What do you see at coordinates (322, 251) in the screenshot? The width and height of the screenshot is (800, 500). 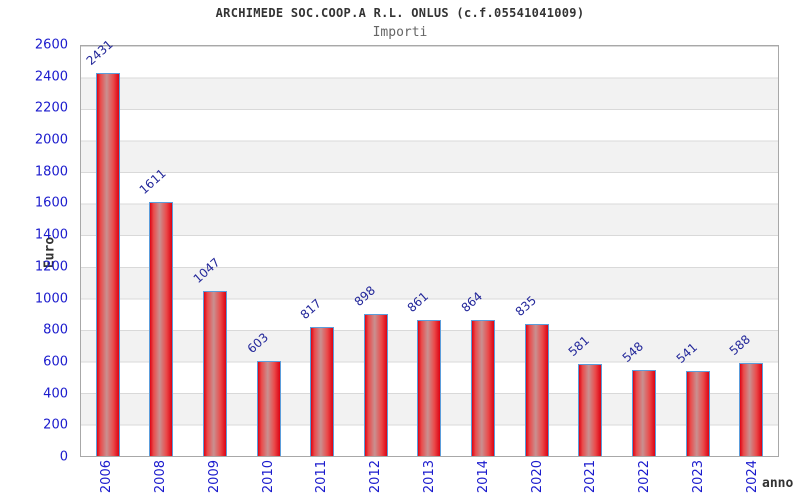 I see `bar-slot-2011: 817` at bounding box center [322, 251].